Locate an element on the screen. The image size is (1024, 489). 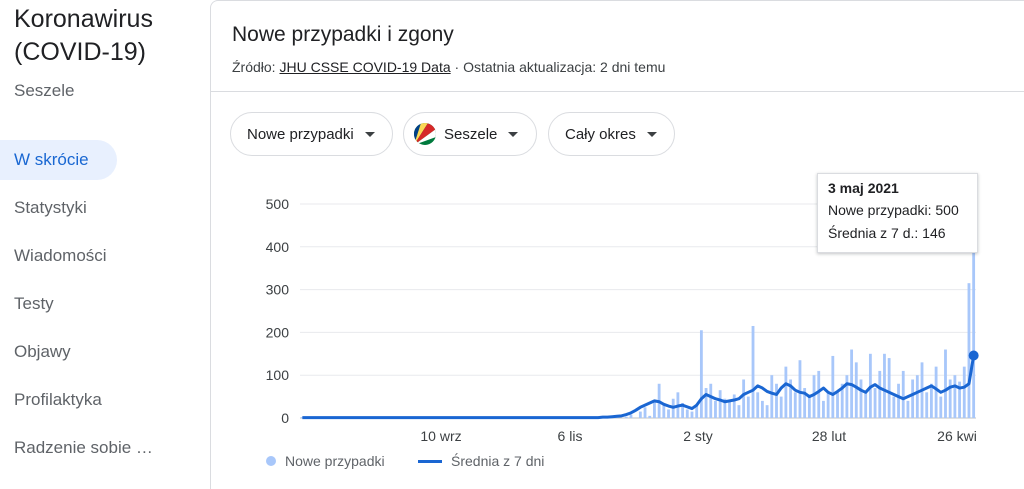
source-link: JHU CSSE COVID-19 Data is located at coordinates (365, 67).